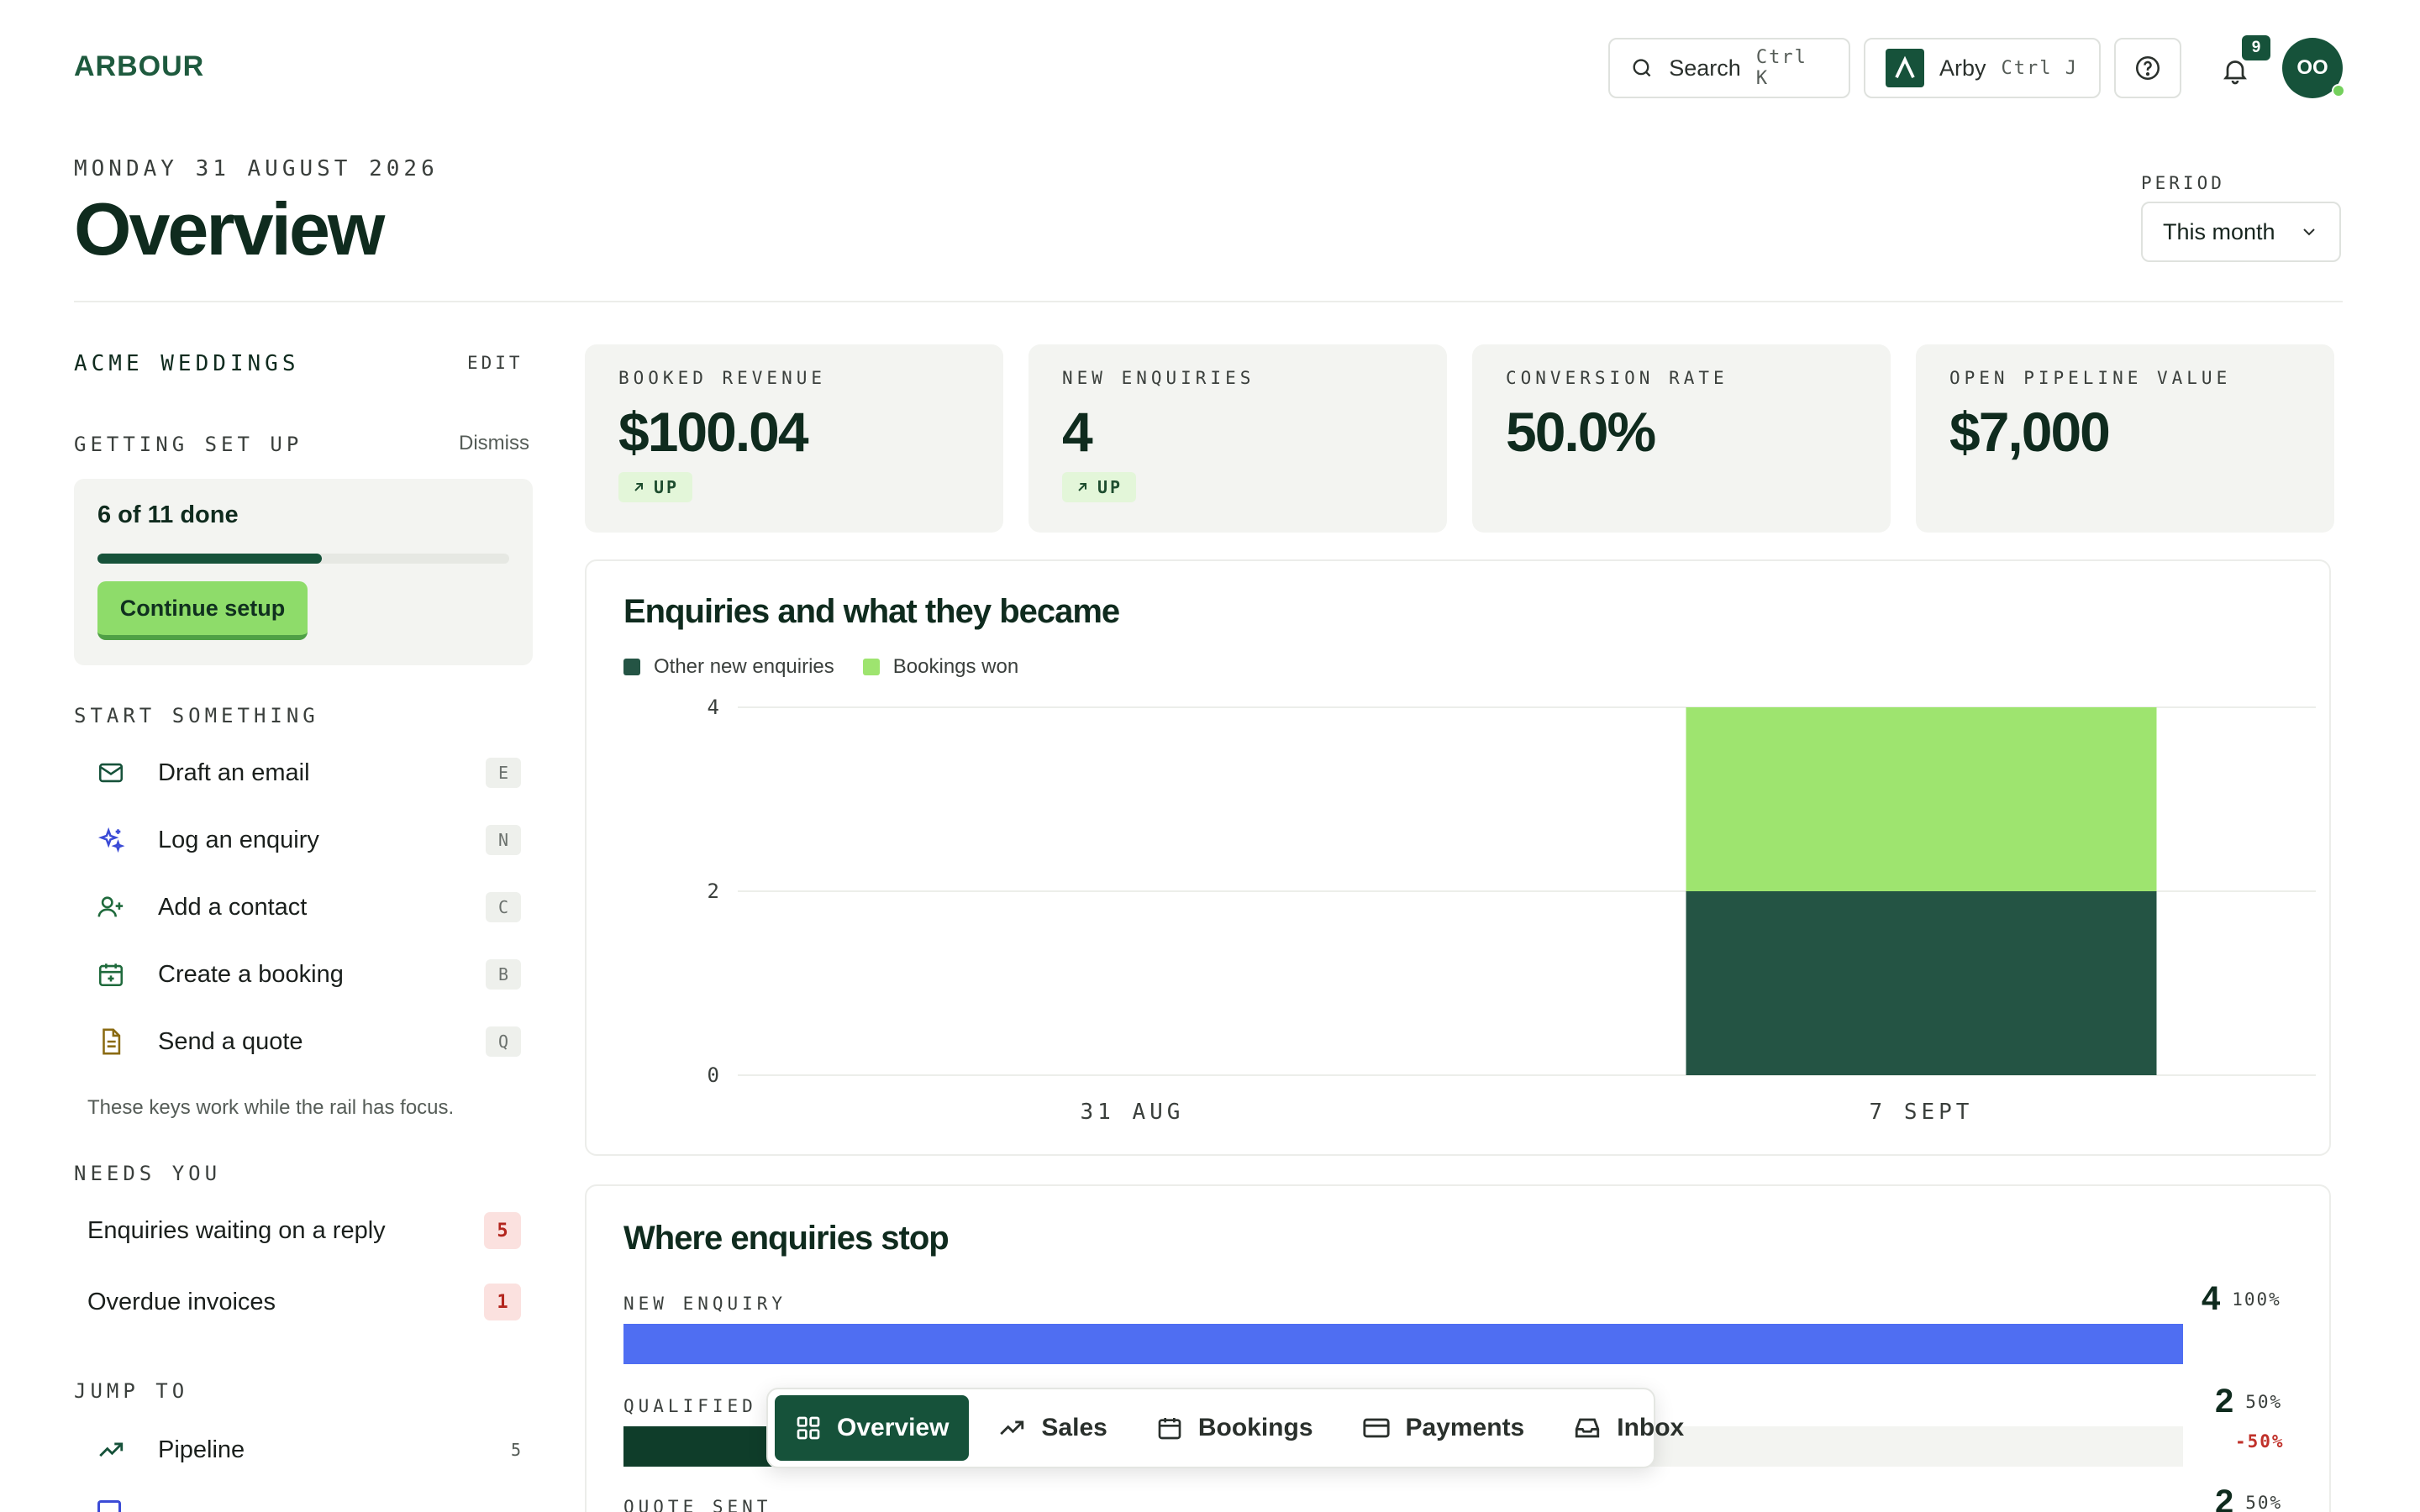  Describe the element at coordinates (1077, 432) in the screenshot. I see `kpi-value: 4` at that location.